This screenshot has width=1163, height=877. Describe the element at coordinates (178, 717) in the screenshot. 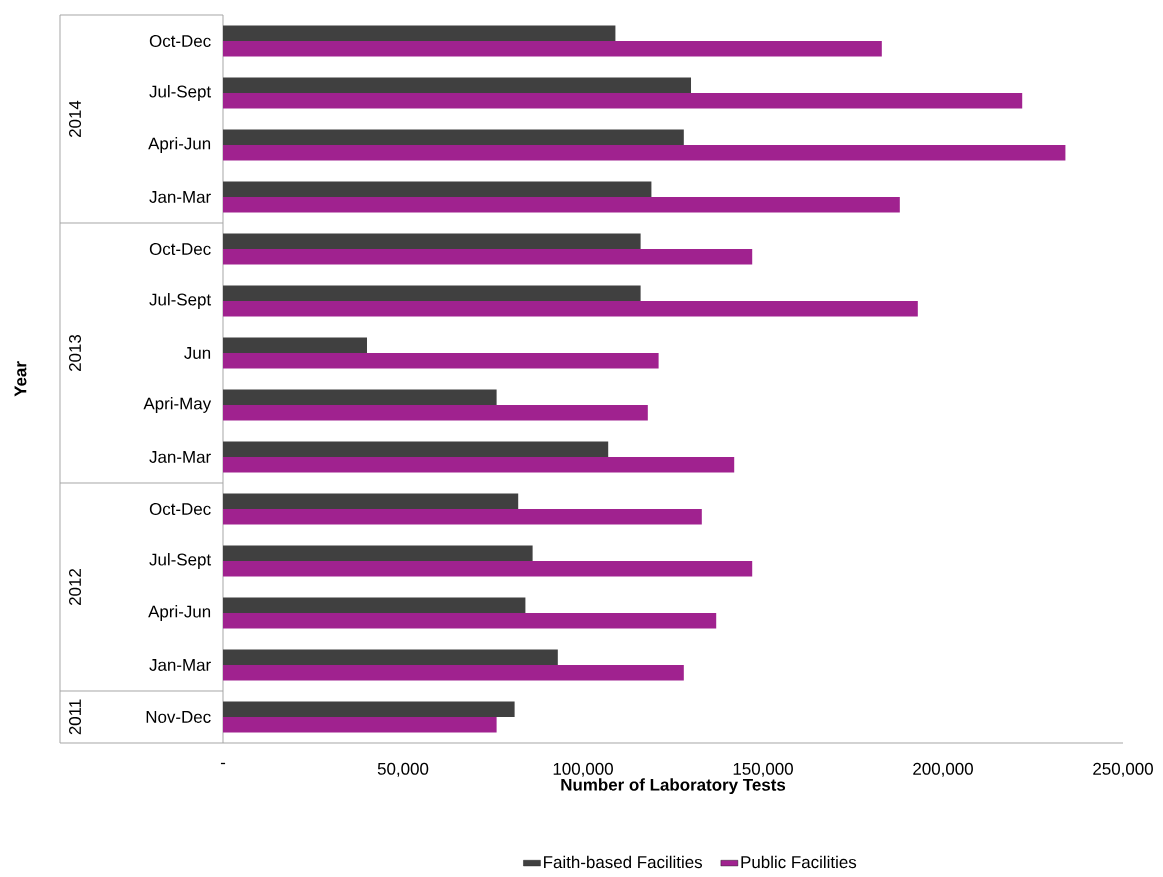

I see `y-tick-label: Nov-Dec` at that location.